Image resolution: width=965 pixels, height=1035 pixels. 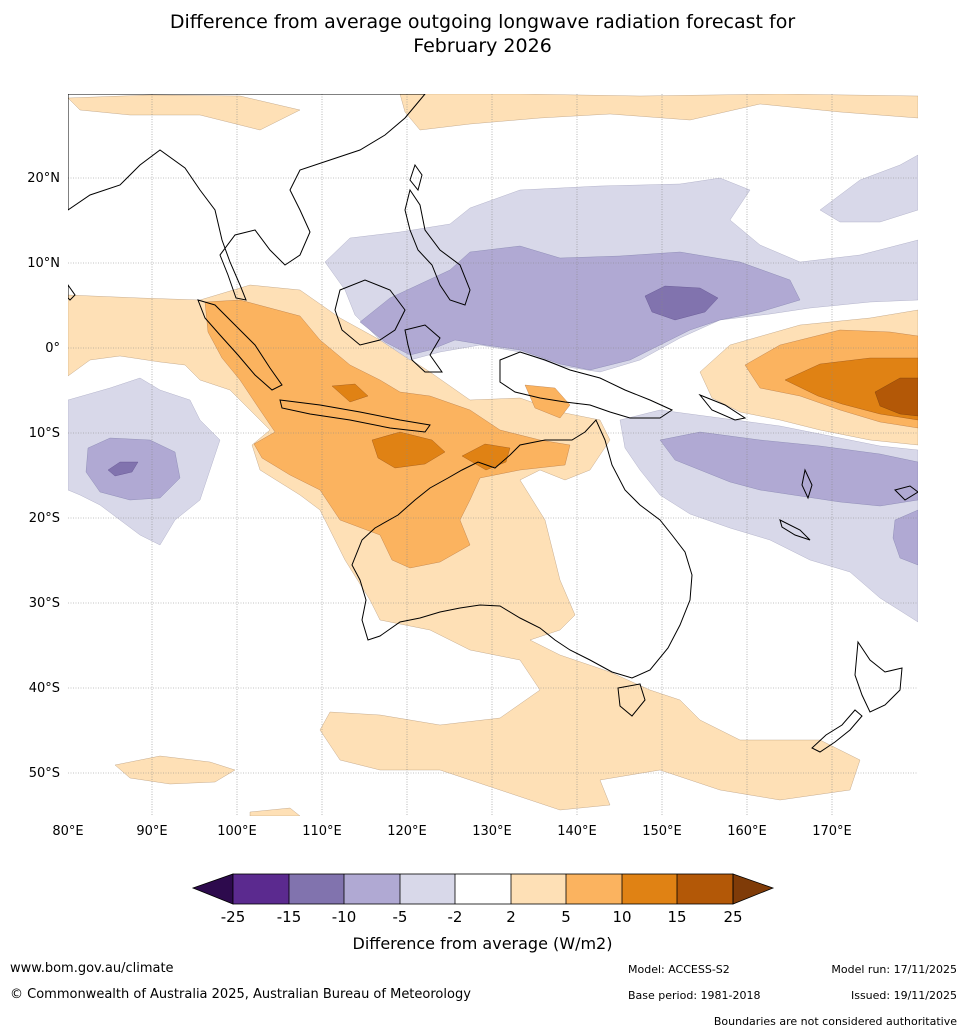 What do you see at coordinates (44, 688) in the screenshot?
I see `lat-label: 40°S` at bounding box center [44, 688].